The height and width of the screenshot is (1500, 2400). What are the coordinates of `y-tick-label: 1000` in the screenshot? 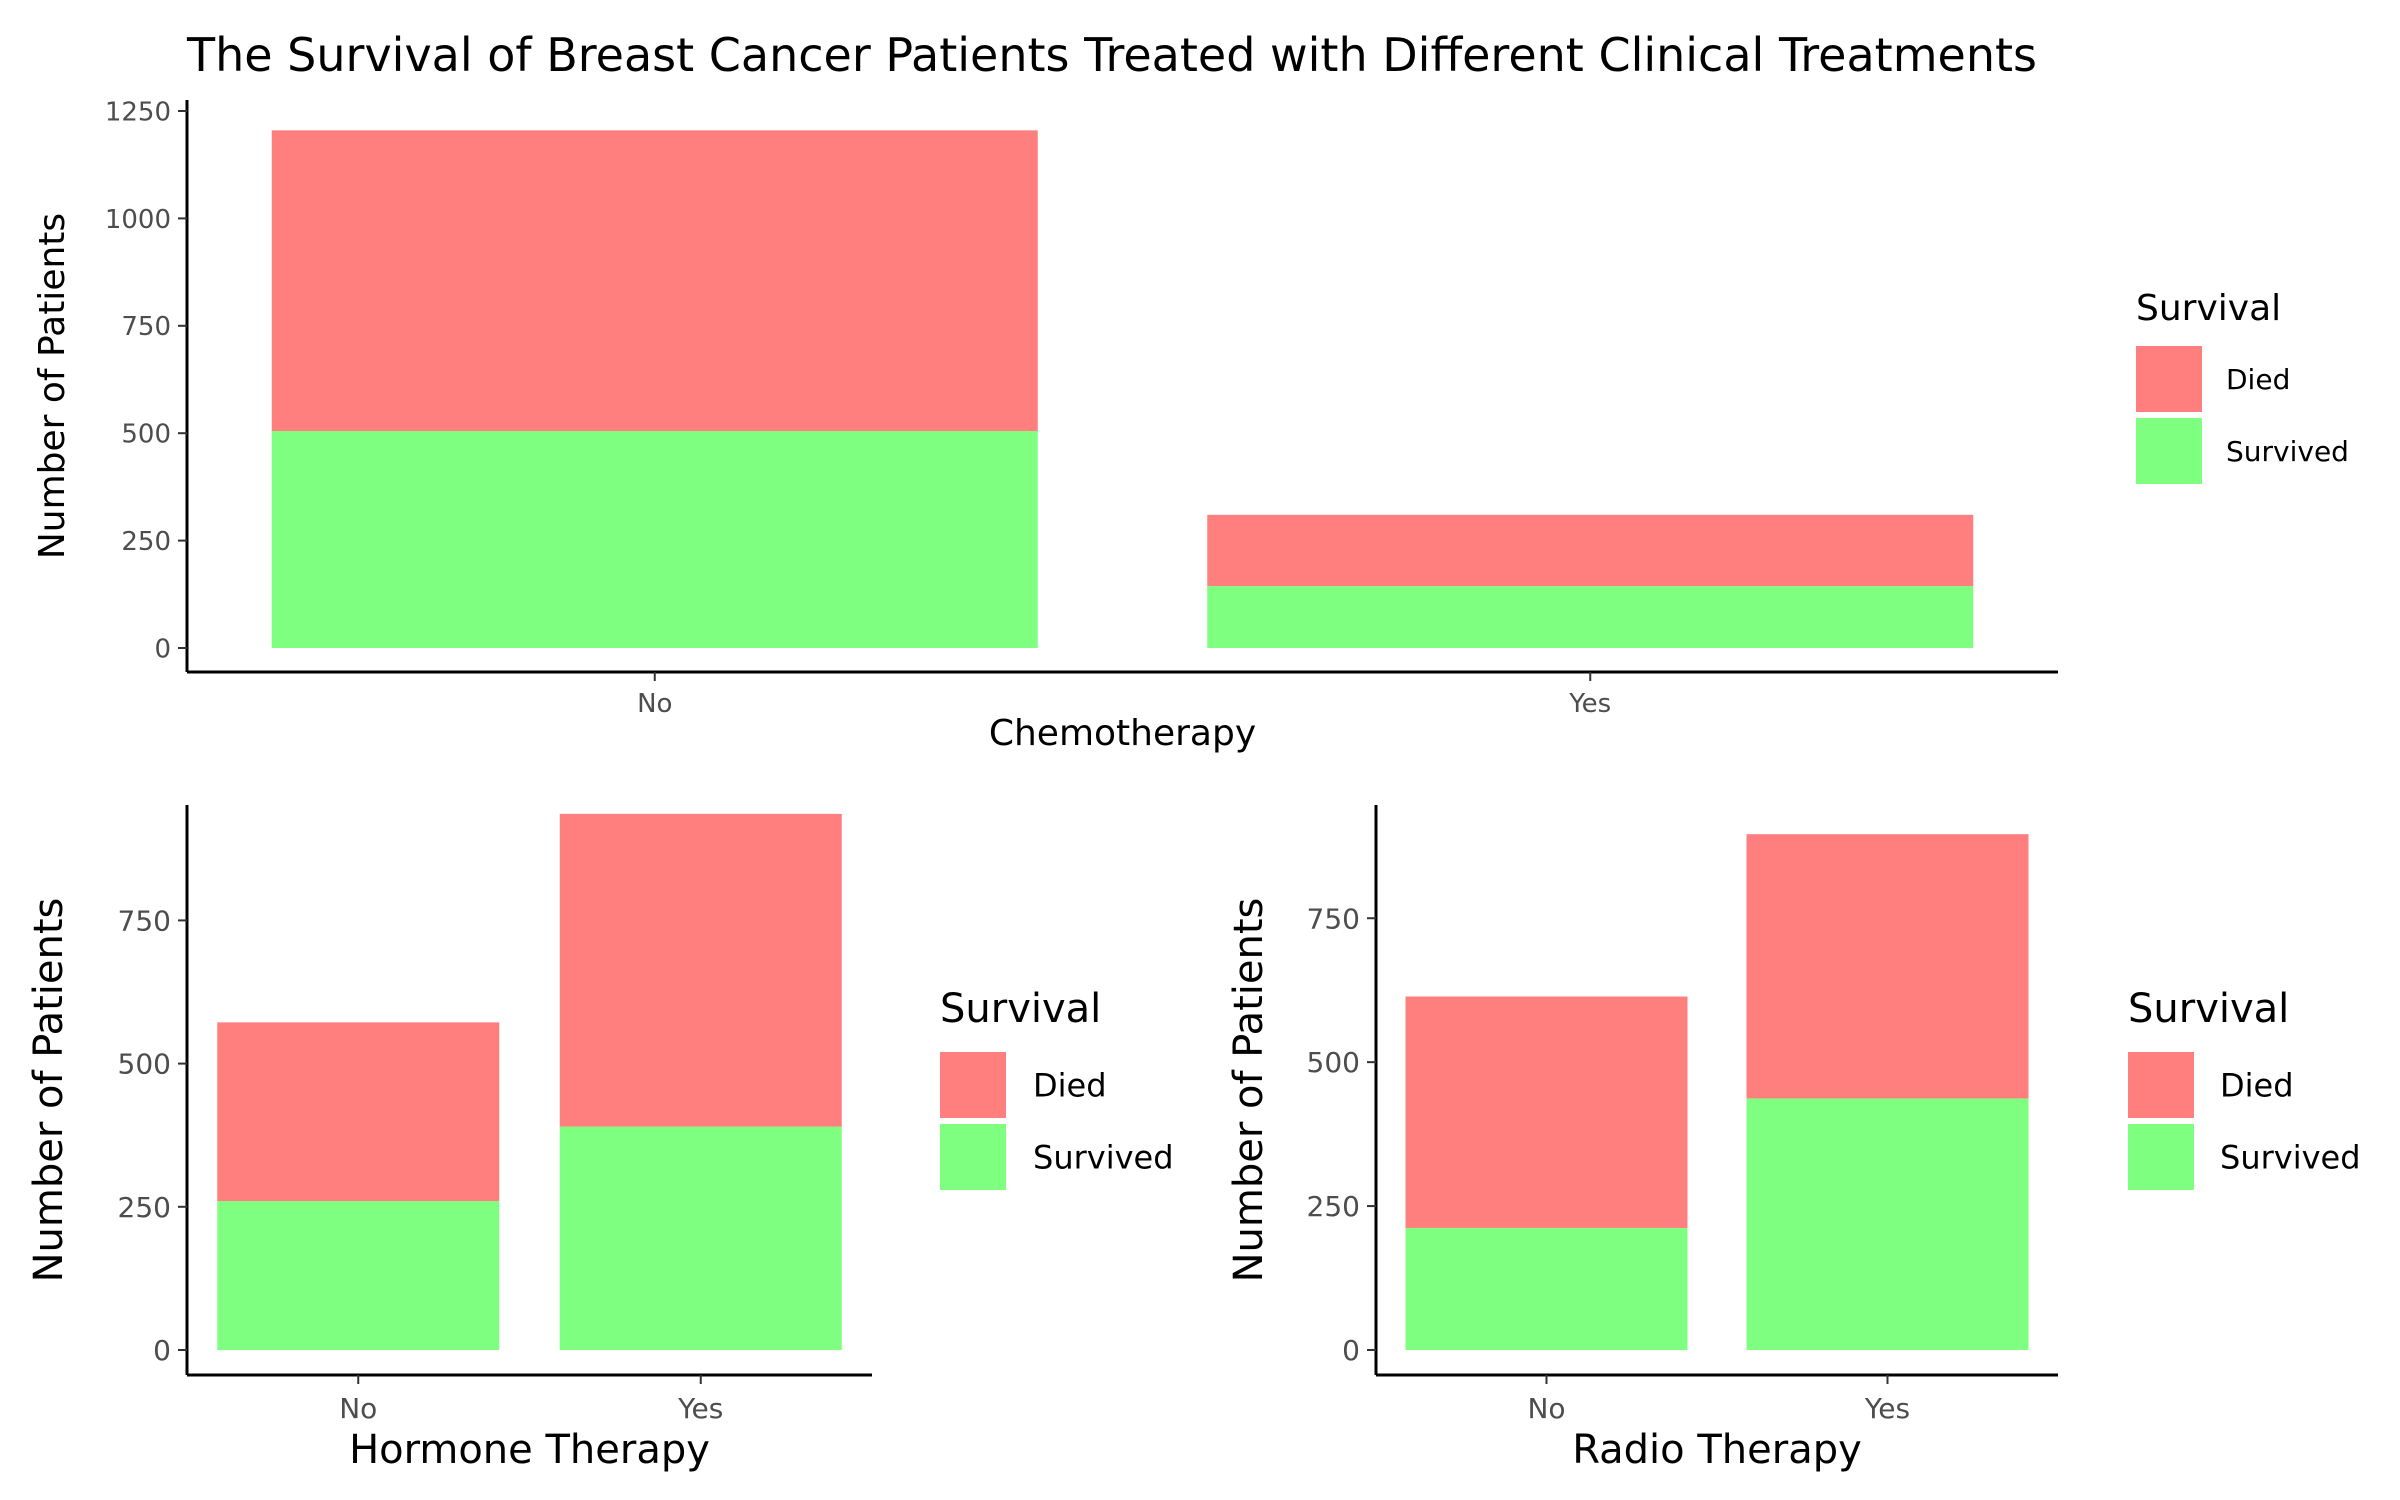 It's located at (138, 220).